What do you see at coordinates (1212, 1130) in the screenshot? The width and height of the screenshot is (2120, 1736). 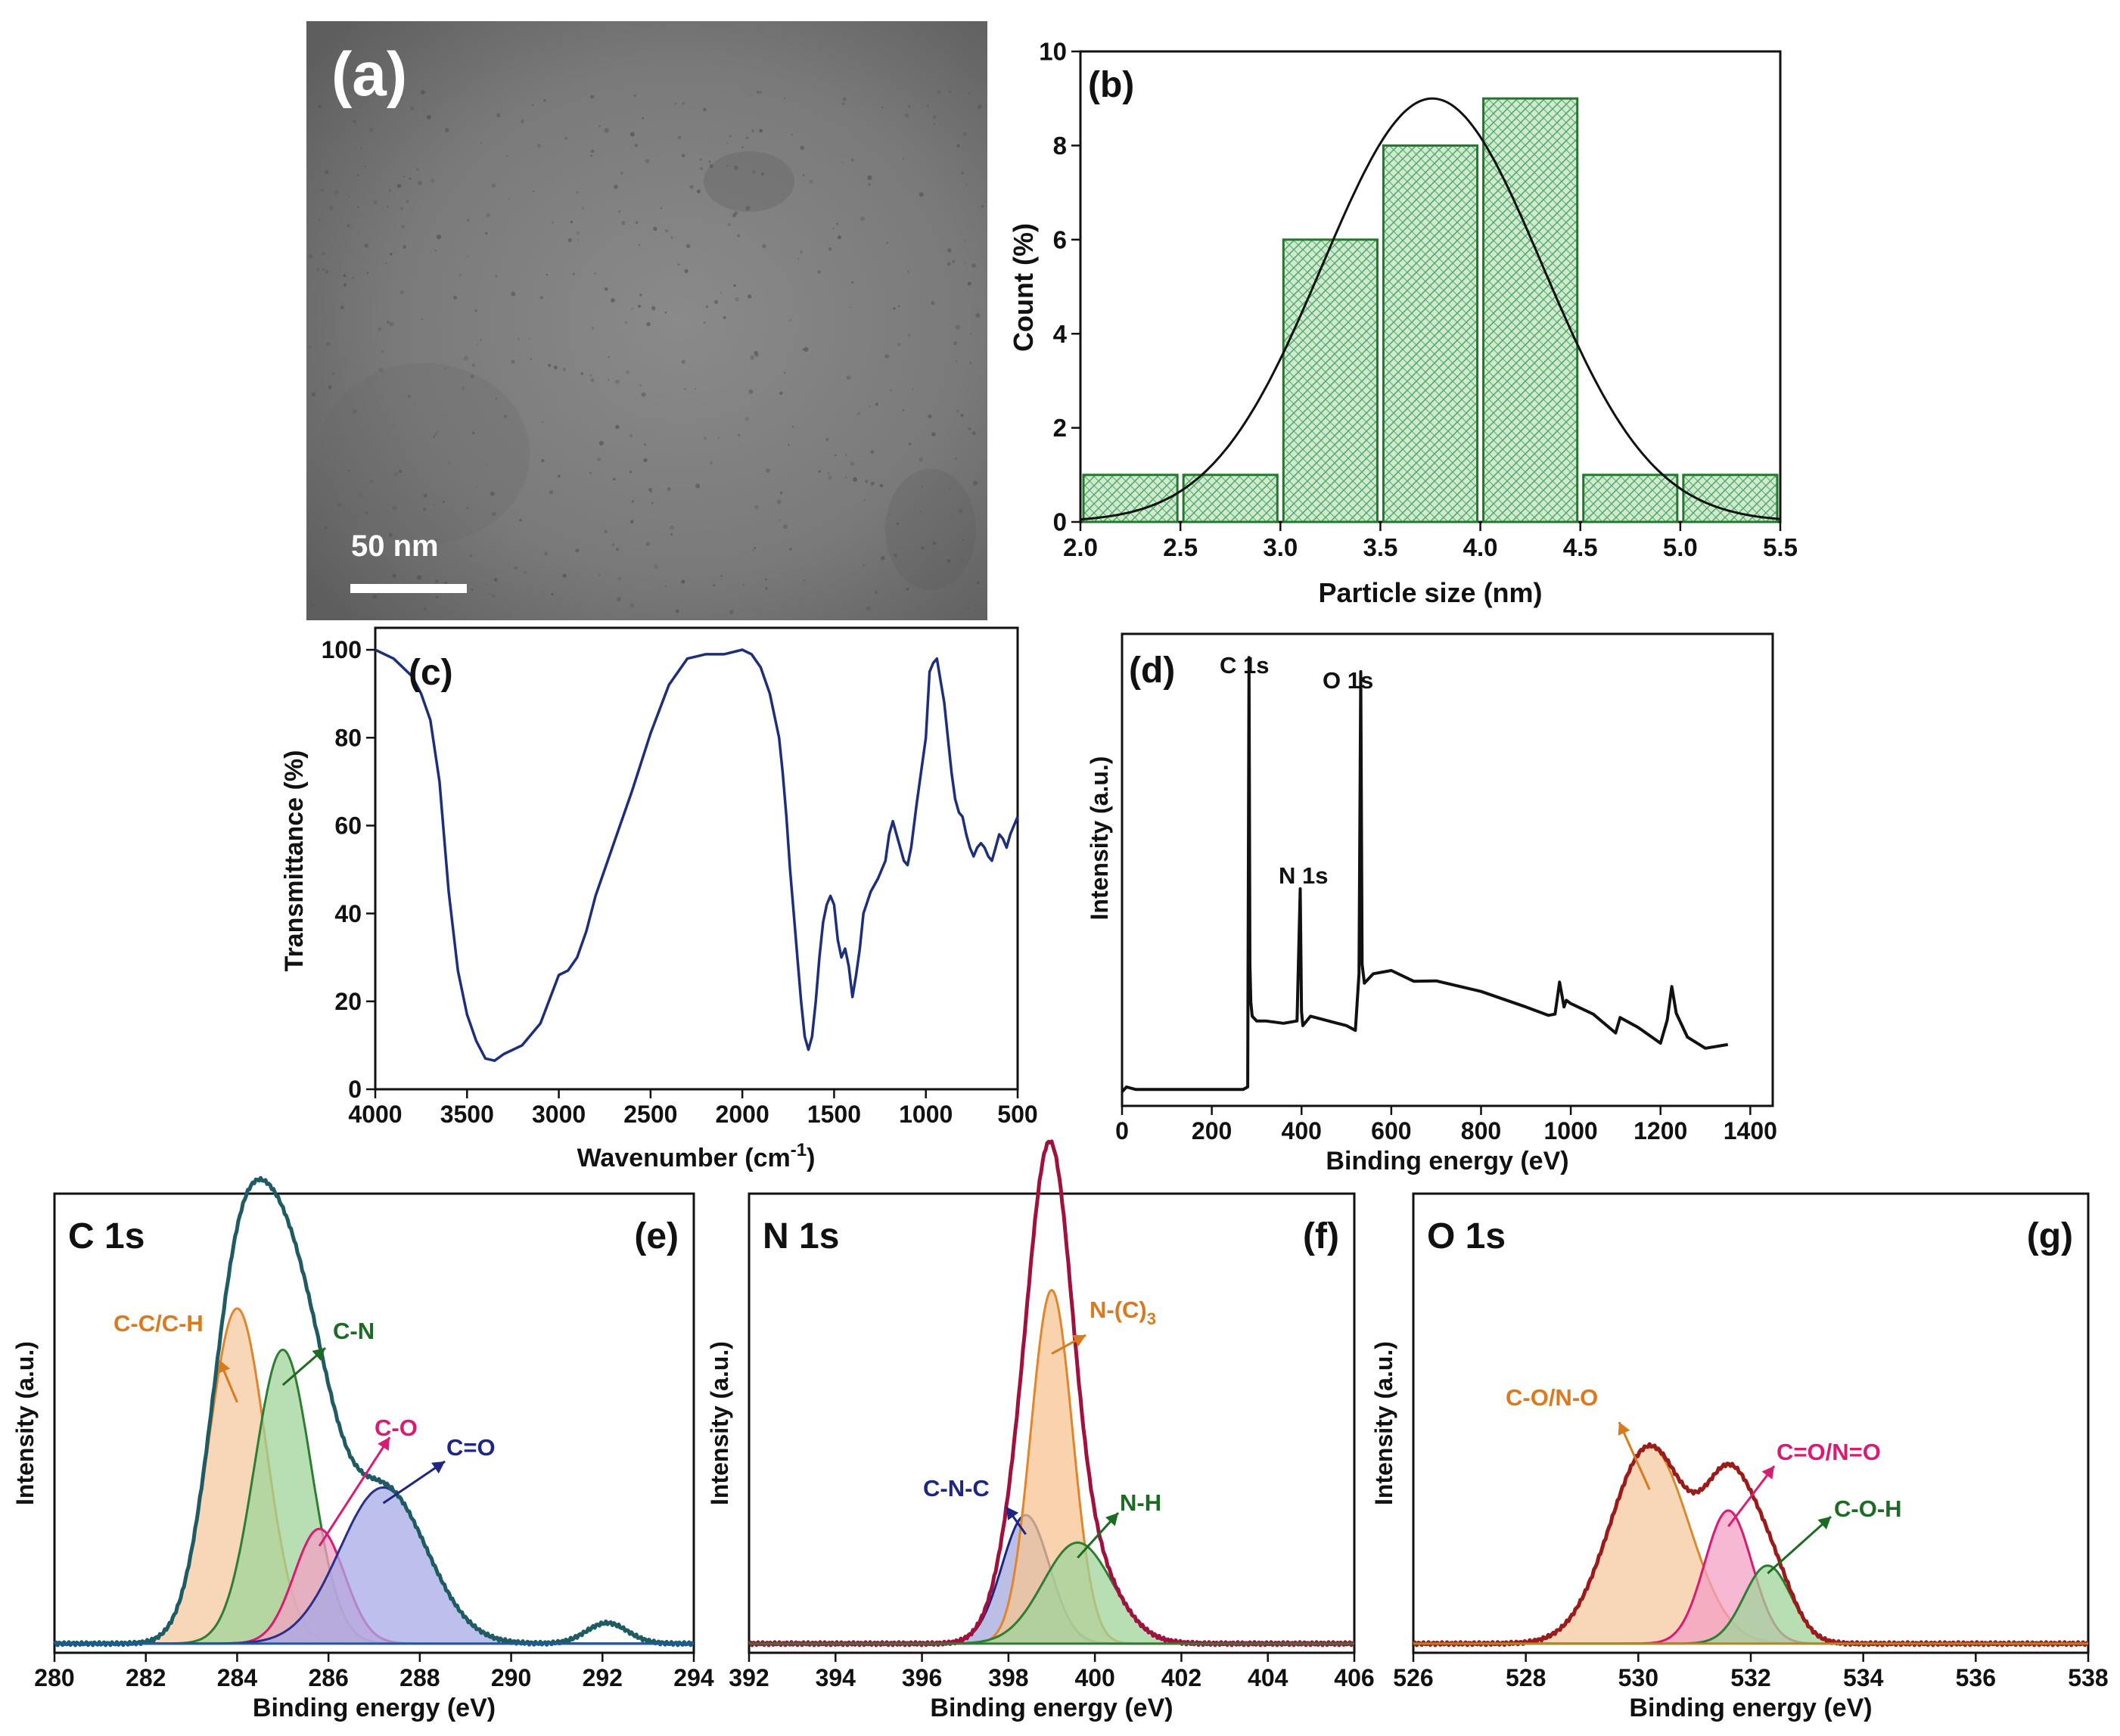 I see `x-tick-label: 200` at bounding box center [1212, 1130].